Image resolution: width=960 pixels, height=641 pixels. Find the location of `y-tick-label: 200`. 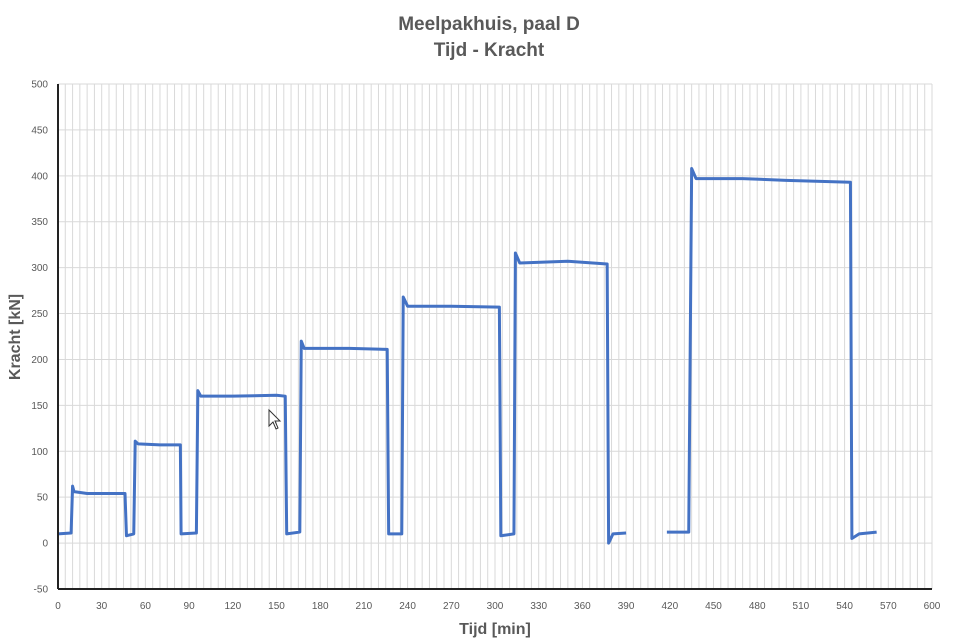

y-tick-label: 200 is located at coordinates (39, 360).